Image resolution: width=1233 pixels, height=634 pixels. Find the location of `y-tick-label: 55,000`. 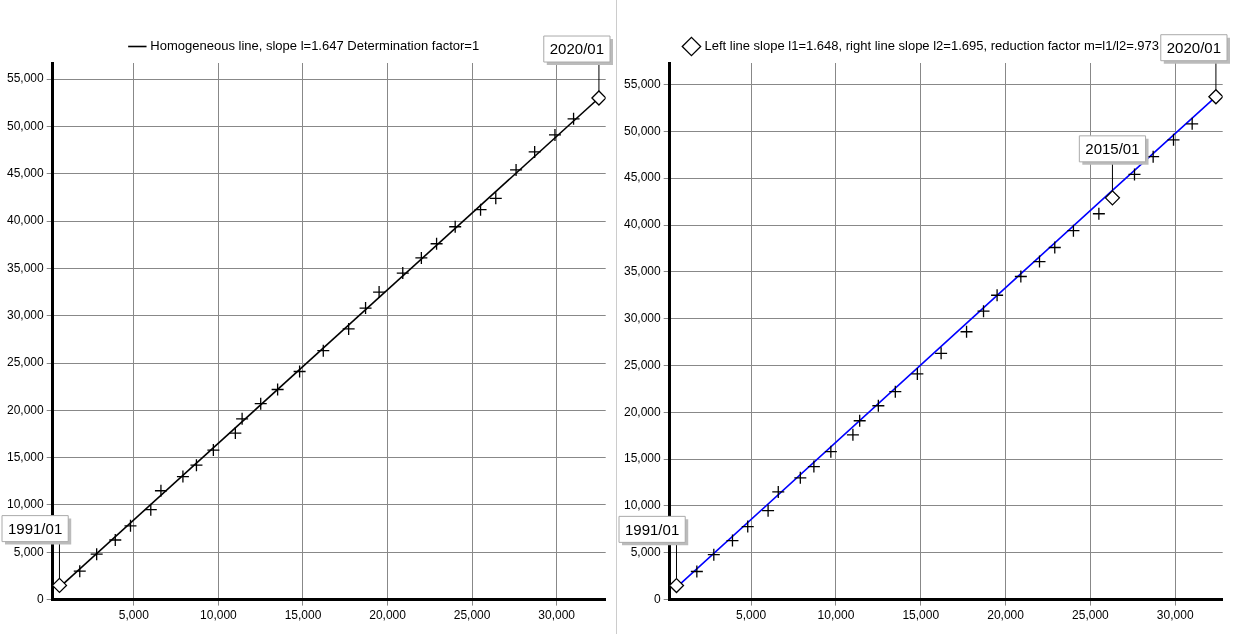

y-tick-label: 55,000 is located at coordinates (26, 78).